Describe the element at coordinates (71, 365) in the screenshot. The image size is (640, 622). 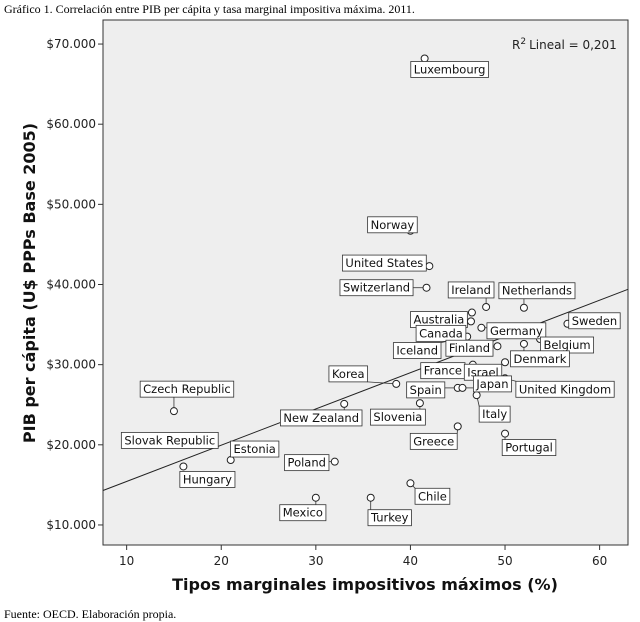
I see `y-tick-label: $30.000` at that location.